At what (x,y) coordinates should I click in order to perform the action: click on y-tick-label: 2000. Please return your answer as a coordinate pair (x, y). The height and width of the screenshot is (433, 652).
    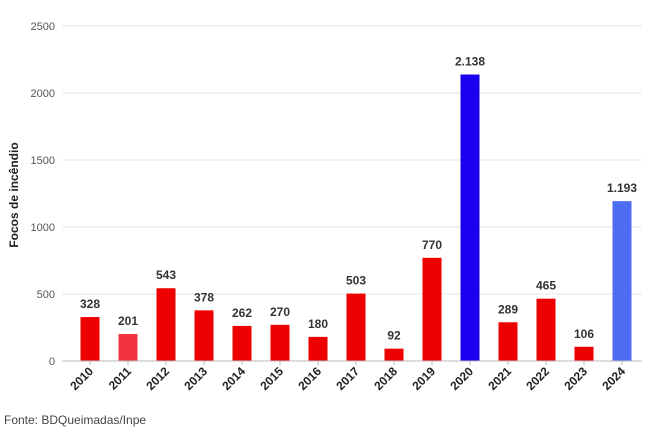
    Looking at the image, I should click on (43, 94).